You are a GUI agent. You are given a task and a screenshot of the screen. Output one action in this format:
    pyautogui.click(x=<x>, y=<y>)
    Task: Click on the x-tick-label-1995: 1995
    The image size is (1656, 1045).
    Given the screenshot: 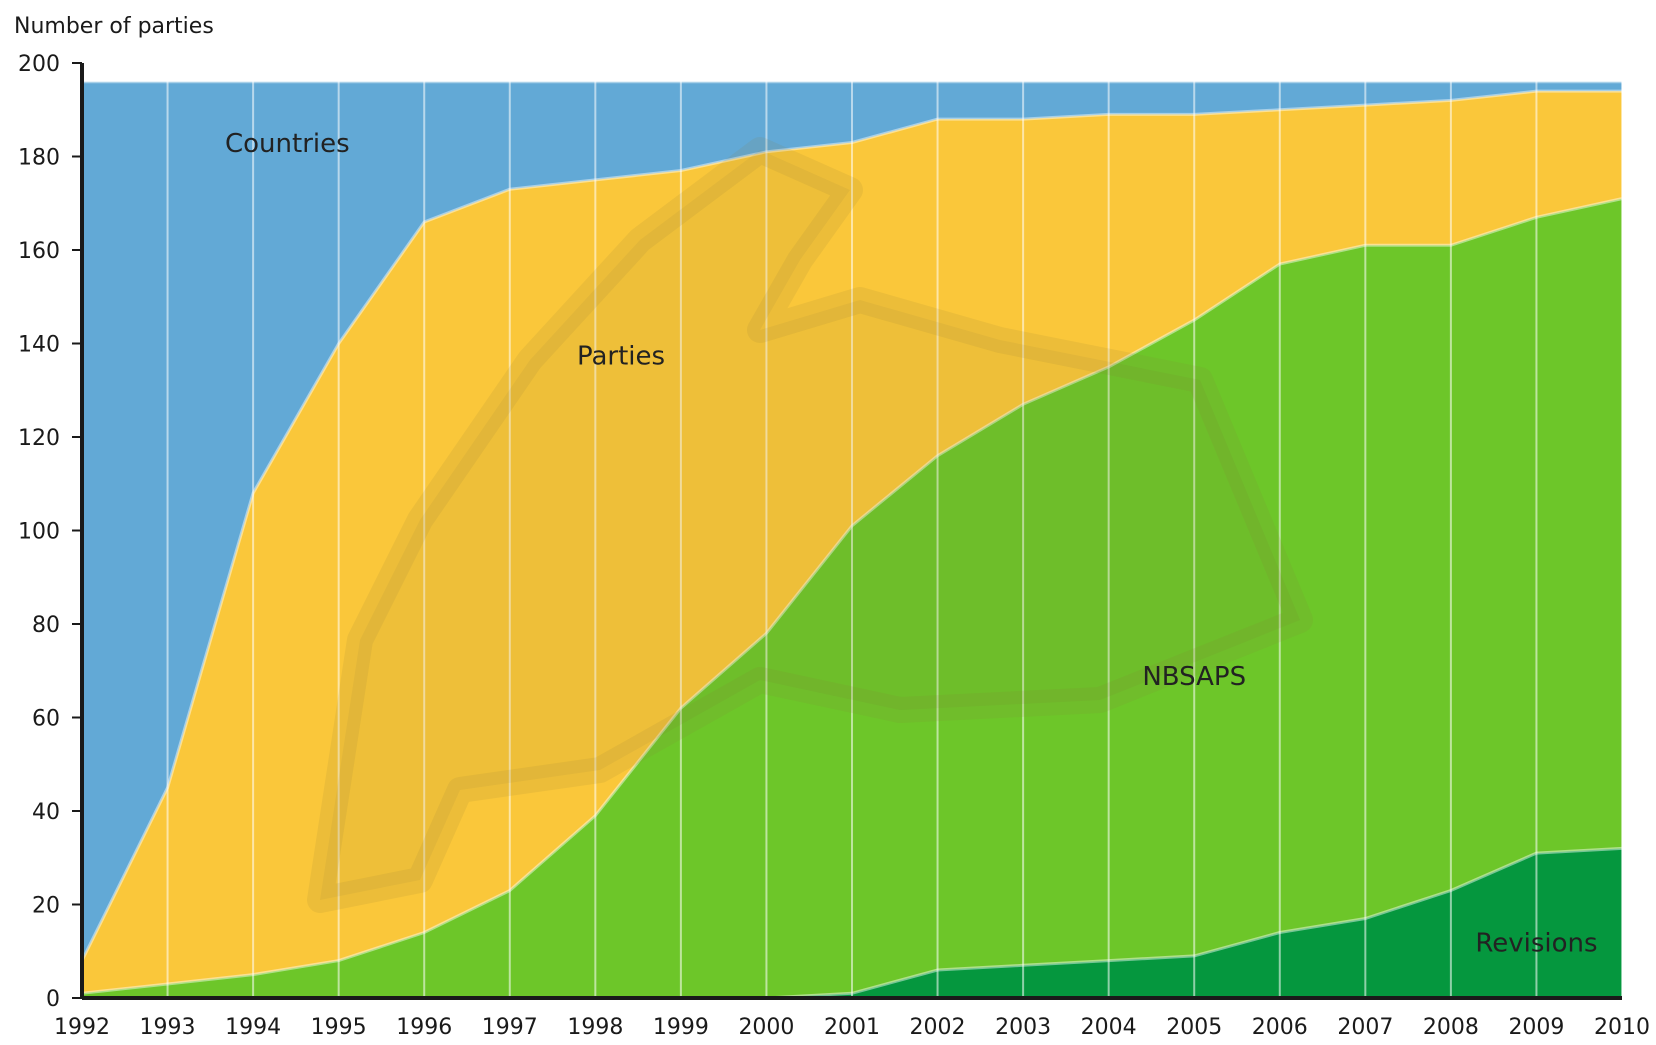 What is the action you would take?
    pyautogui.click(x=339, y=1027)
    